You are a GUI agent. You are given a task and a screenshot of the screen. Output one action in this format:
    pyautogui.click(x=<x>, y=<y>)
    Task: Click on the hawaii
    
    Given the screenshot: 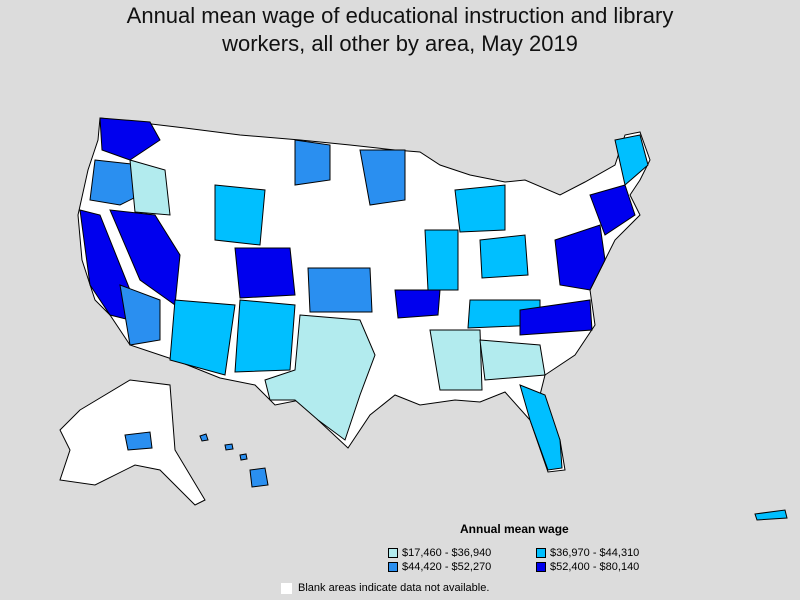 What is the action you would take?
    pyautogui.click(x=234, y=460)
    